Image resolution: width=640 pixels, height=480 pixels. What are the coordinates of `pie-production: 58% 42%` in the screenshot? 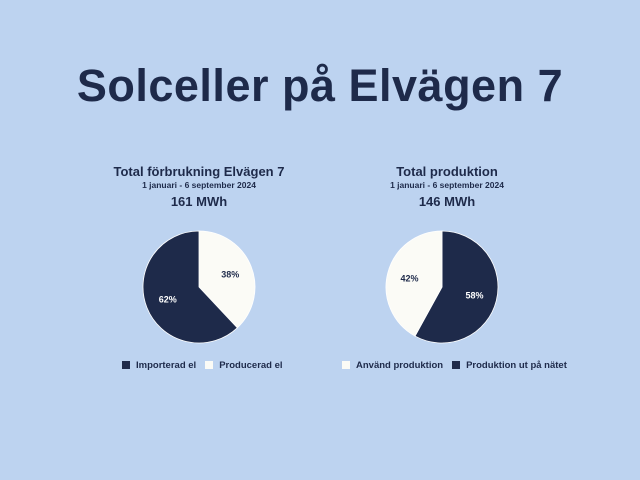 It's located at (442, 287).